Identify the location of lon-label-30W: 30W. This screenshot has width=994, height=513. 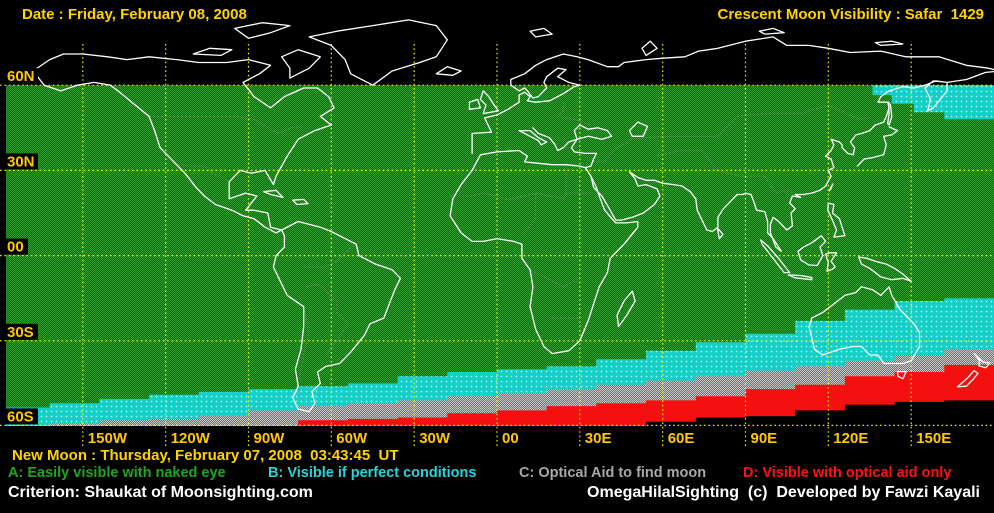
(435, 438).